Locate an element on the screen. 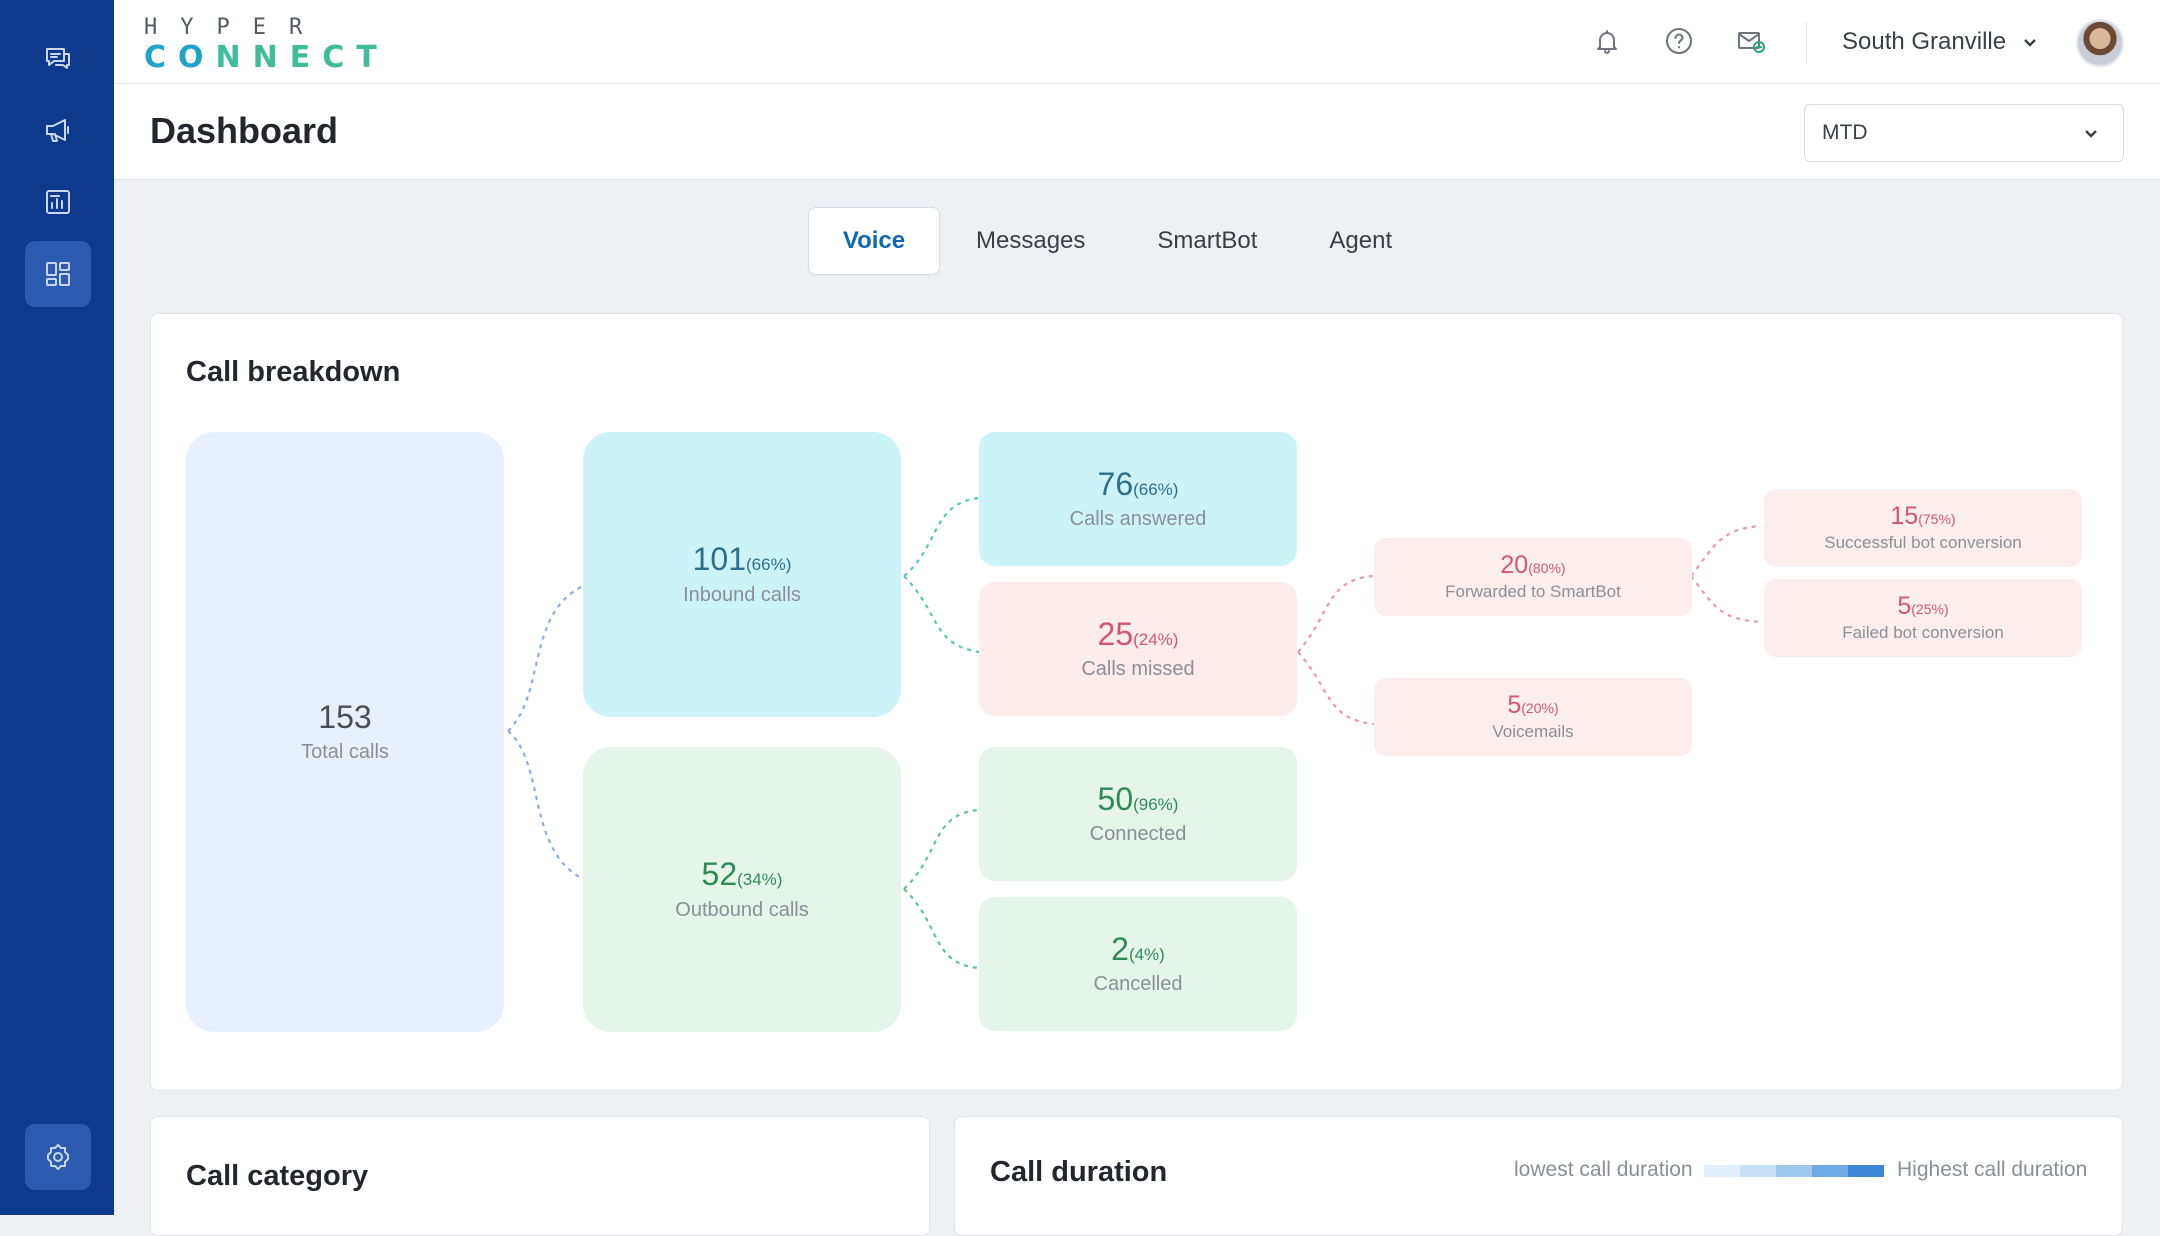 This screenshot has width=2160, height=1236. sidebar is located at coordinates (57, 607).